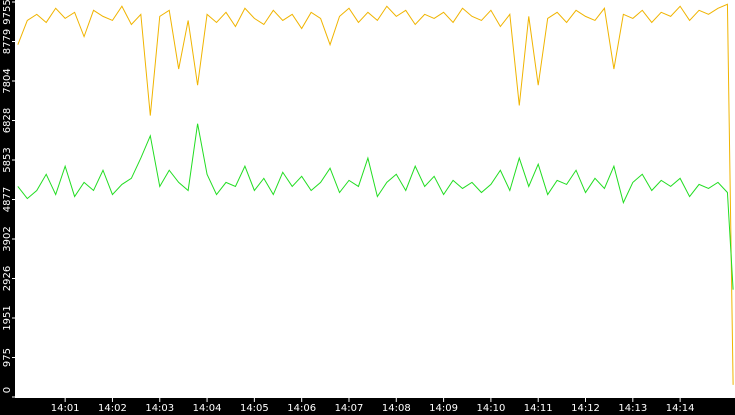 The image size is (735, 415). Describe the element at coordinates (112, 408) in the screenshot. I see `x-tick-label: 14:02` at that location.